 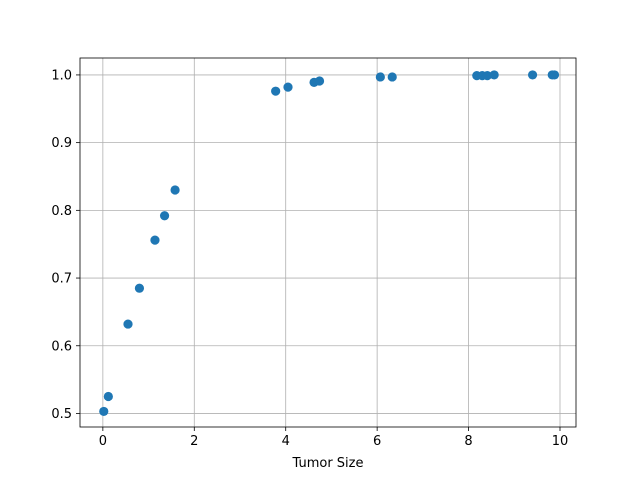 I want to click on y-tick-label: 0.9, so click(x=61, y=143).